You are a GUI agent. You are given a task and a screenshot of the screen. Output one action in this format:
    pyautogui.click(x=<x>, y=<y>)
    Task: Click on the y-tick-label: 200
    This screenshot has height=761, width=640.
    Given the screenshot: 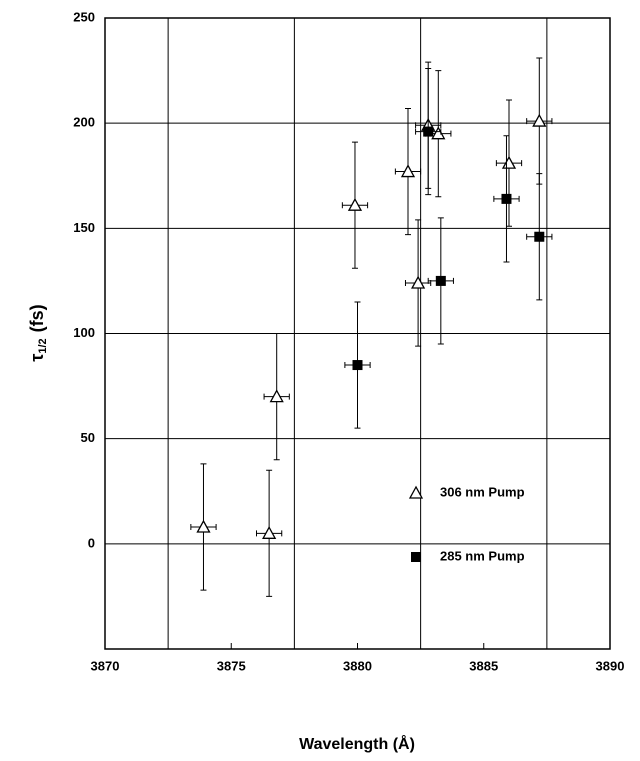 What is the action you would take?
    pyautogui.click(x=84, y=122)
    